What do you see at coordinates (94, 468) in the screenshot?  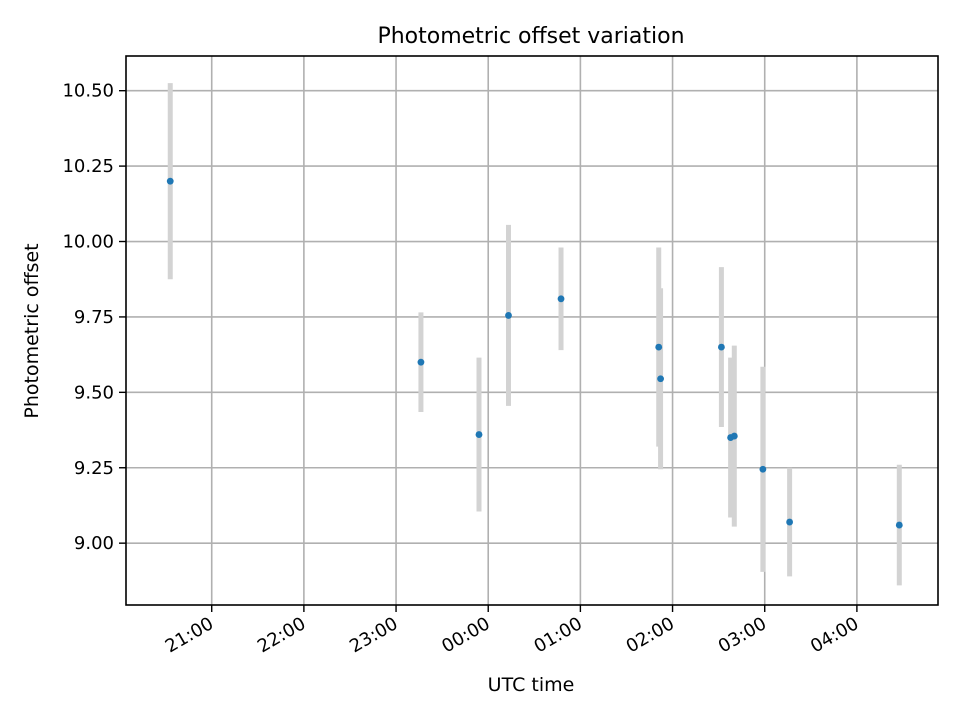 I see `y-tick-label: 9.25` at bounding box center [94, 468].